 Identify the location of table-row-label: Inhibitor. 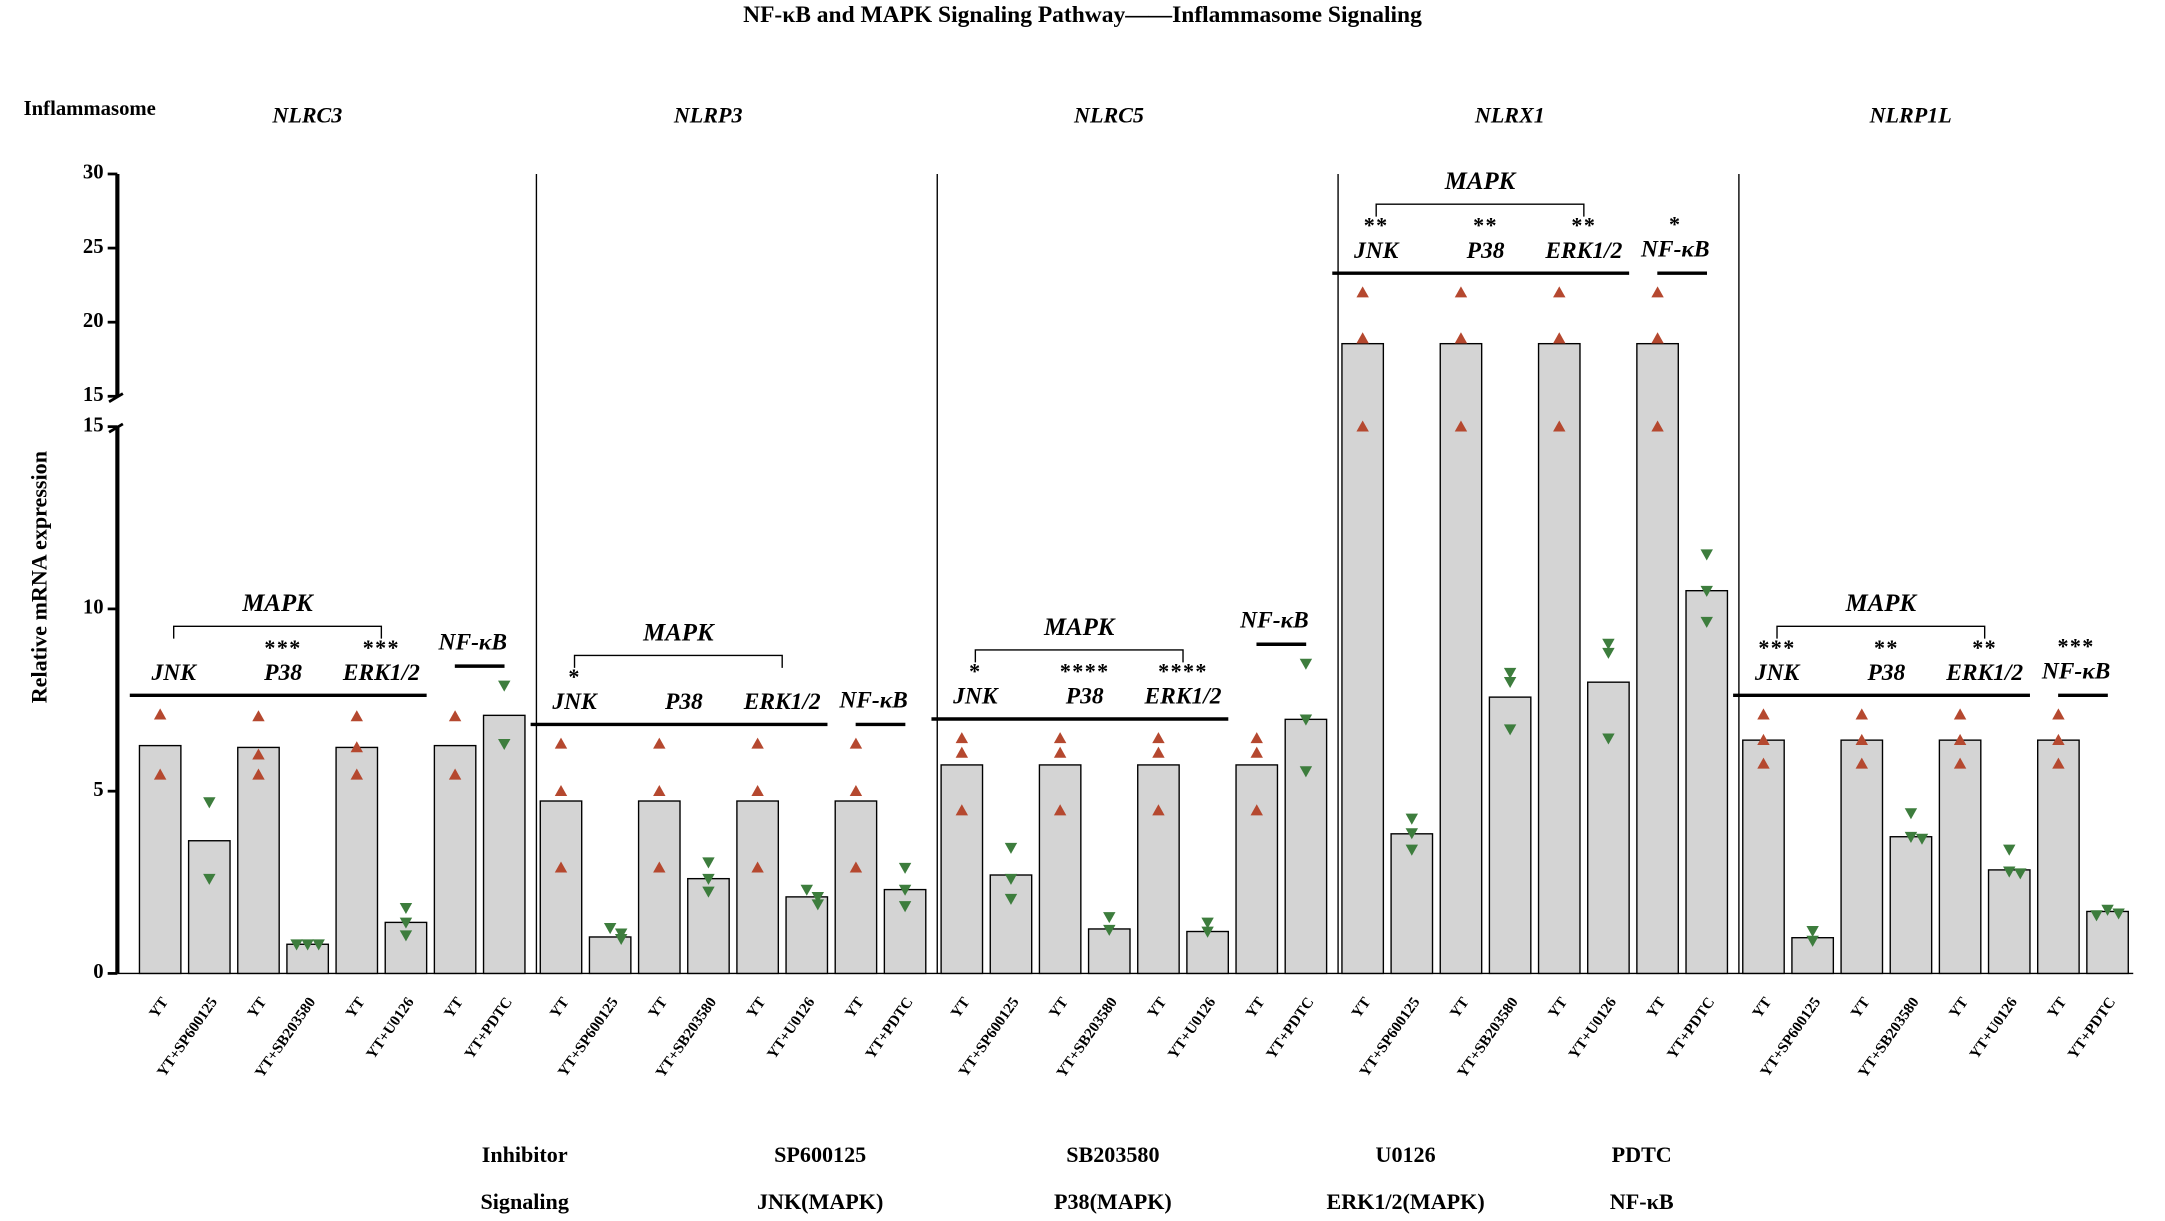
(525, 1154).